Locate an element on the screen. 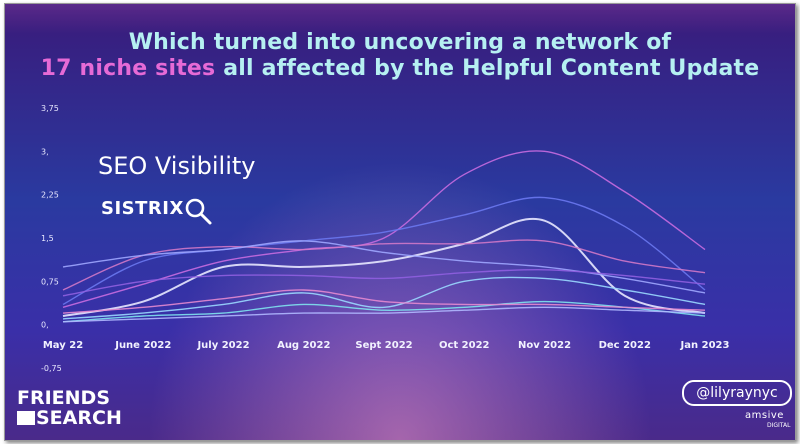 The image size is (800, 444). company-logo-sub: DIGITAL is located at coordinates (779, 425).